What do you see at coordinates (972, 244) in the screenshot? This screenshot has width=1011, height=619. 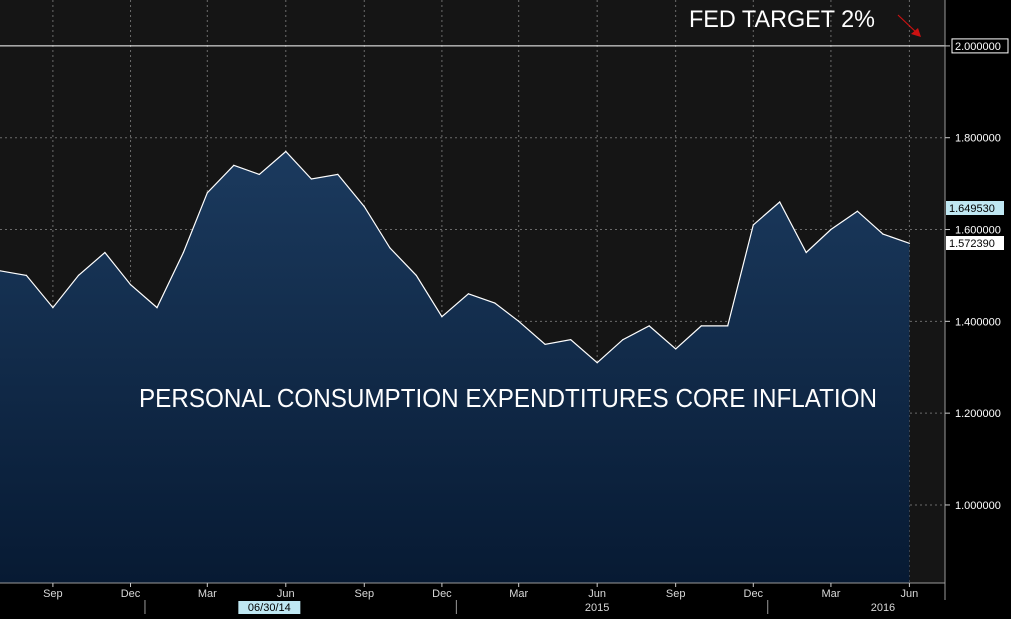 I see `last-value-label: 1.572390` at bounding box center [972, 244].